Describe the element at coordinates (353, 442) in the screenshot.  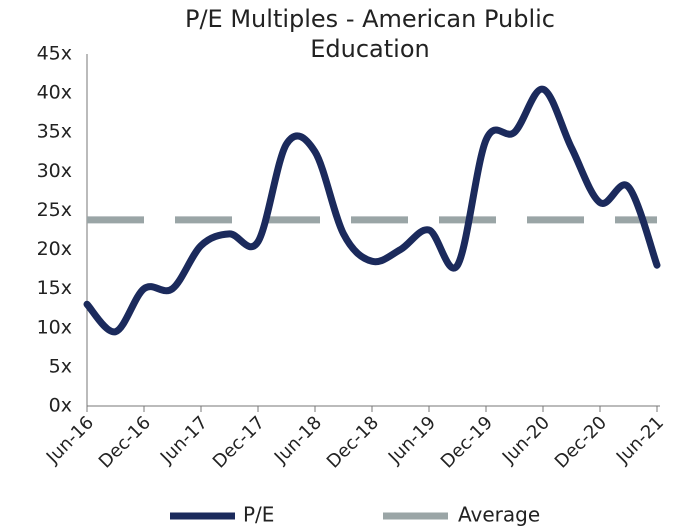
I see `x-tick-label: Dec-18` at that location.